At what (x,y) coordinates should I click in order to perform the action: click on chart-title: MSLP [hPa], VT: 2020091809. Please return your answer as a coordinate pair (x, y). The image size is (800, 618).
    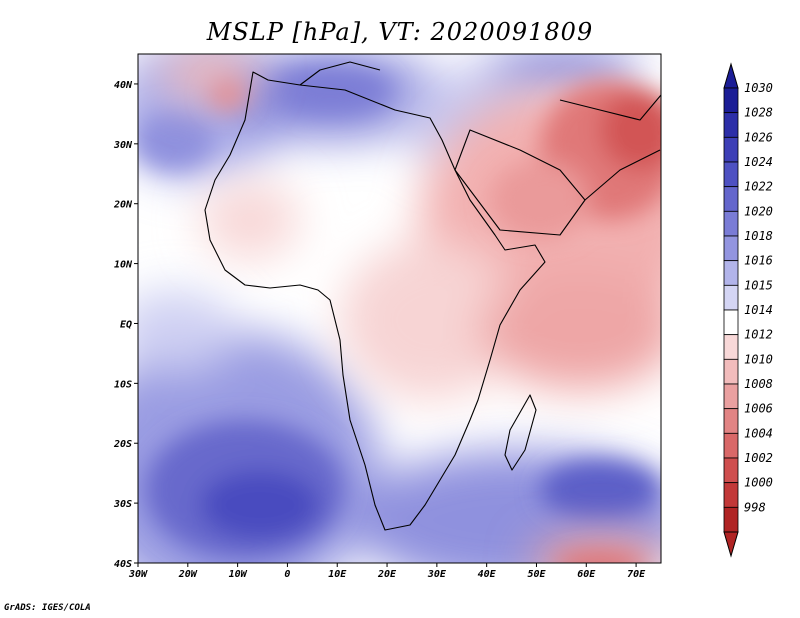
    Looking at the image, I should click on (400, 32).